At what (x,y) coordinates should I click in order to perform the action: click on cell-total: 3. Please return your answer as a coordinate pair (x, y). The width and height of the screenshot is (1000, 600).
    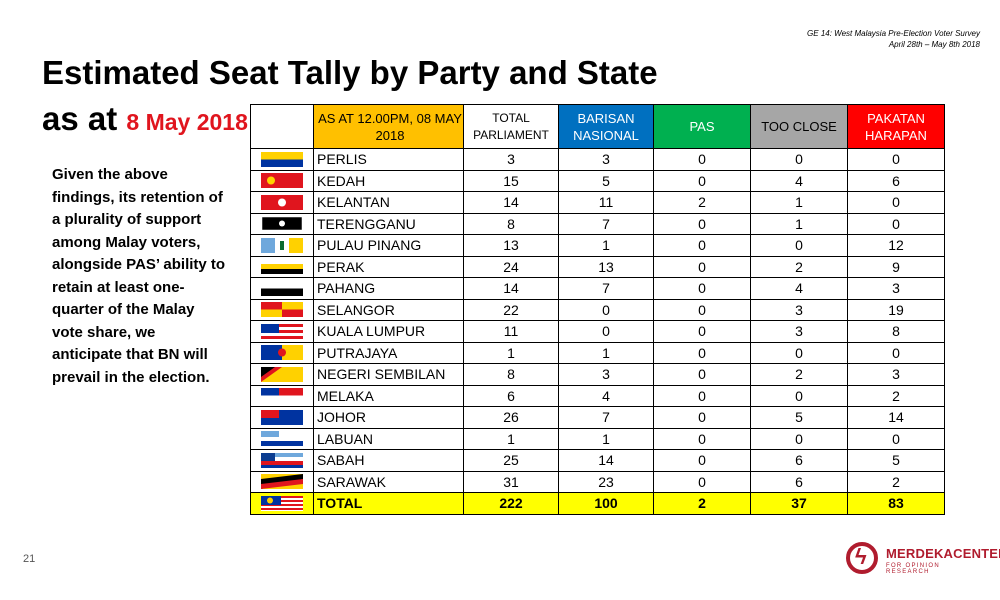
    Looking at the image, I should click on (511, 159).